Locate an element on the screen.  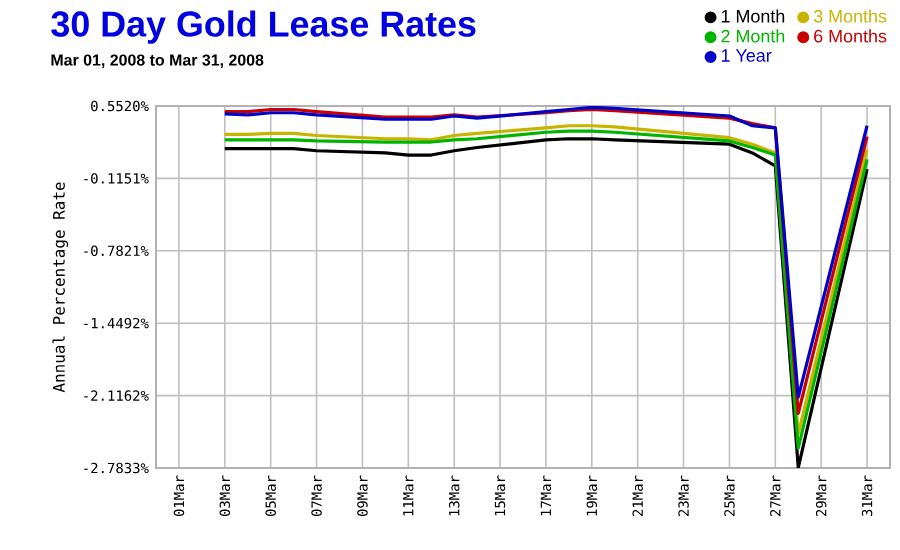
chart-title: 30 Day Gold Lease Rates is located at coordinates (263, 27).